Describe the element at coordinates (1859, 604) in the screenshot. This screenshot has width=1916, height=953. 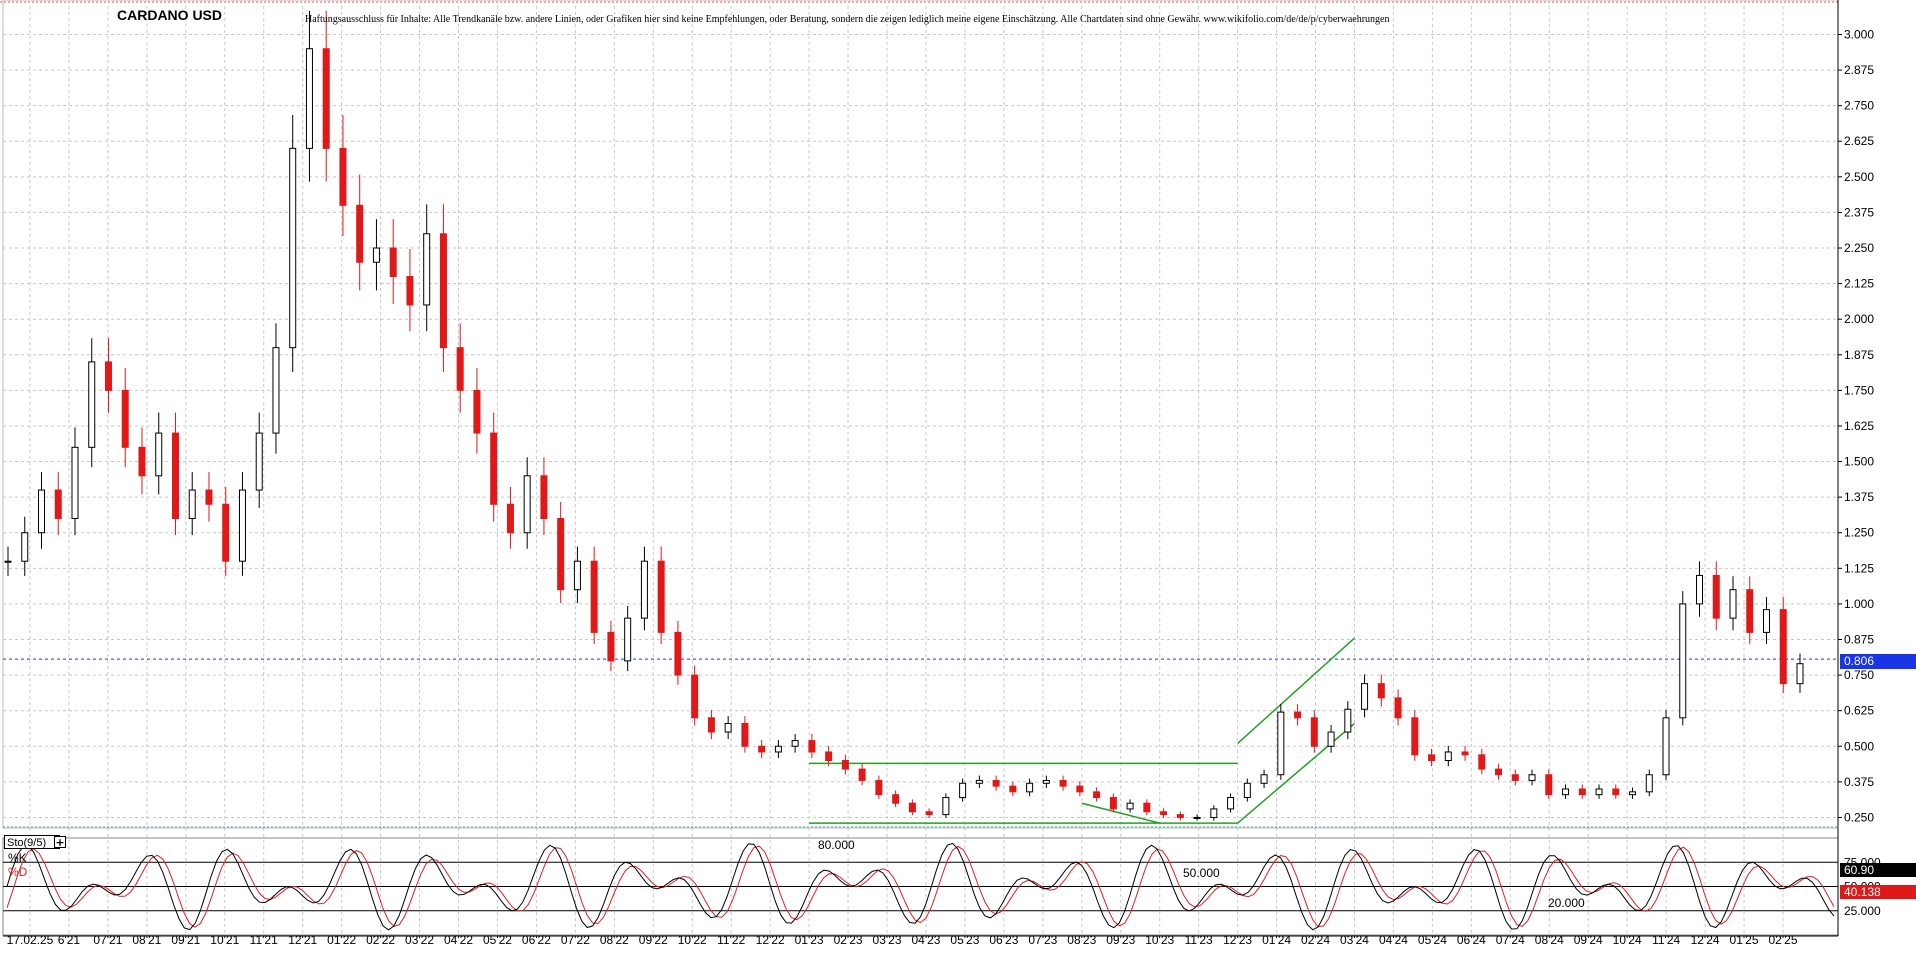
I see `y-tick-label: 1.000` at that location.